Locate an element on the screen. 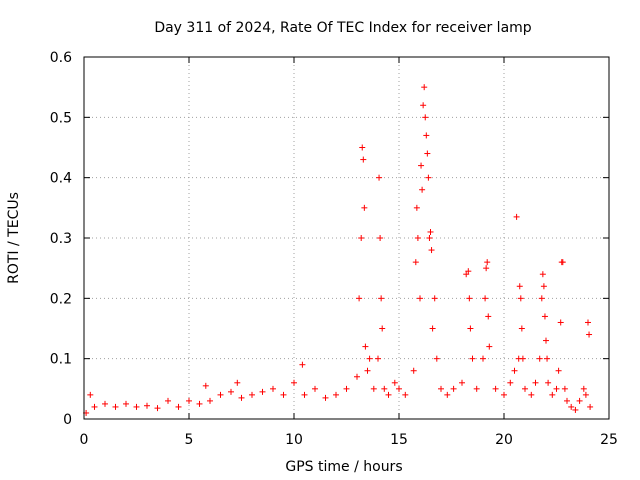 The width and height of the screenshot is (640, 480). x-tick-label: 20 is located at coordinates (504, 440).